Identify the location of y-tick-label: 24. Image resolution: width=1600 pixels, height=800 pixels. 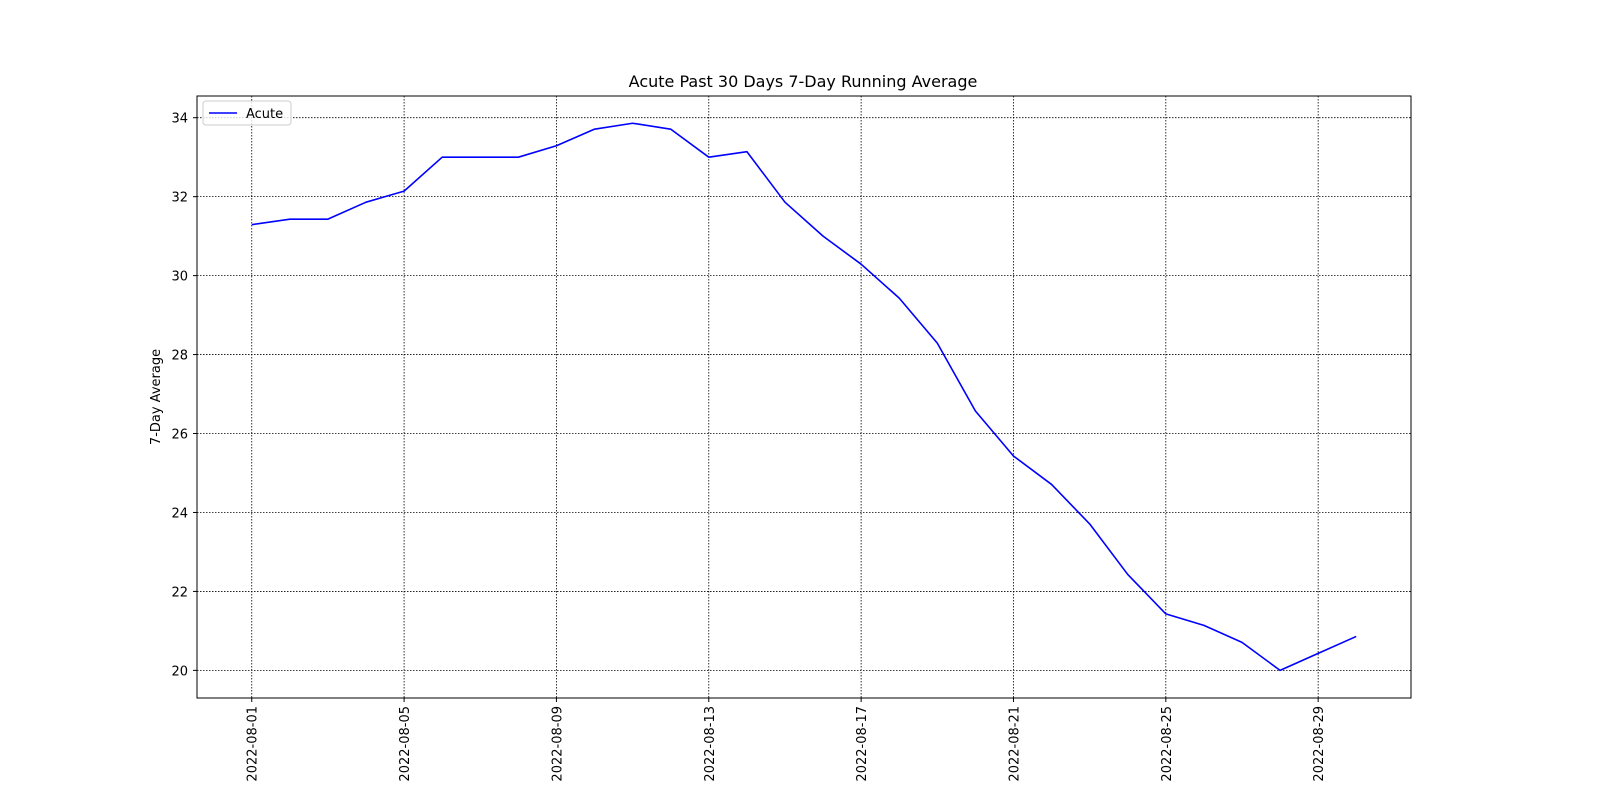
(179, 513).